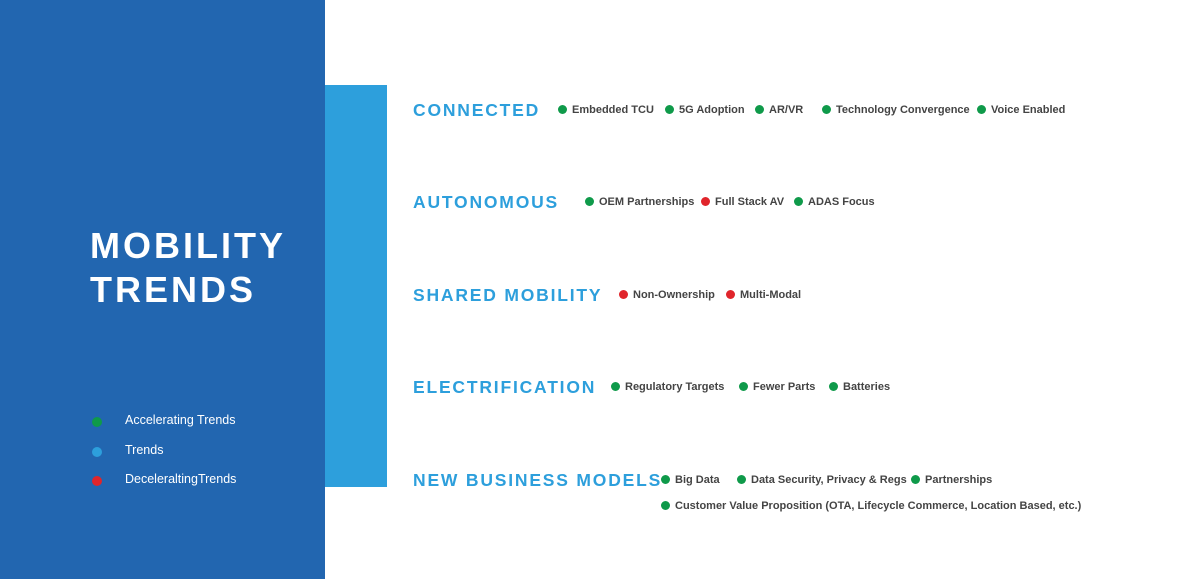 The image size is (1199, 580). Describe the element at coordinates (356, 286) in the screenshot. I see `accent-bar` at that location.